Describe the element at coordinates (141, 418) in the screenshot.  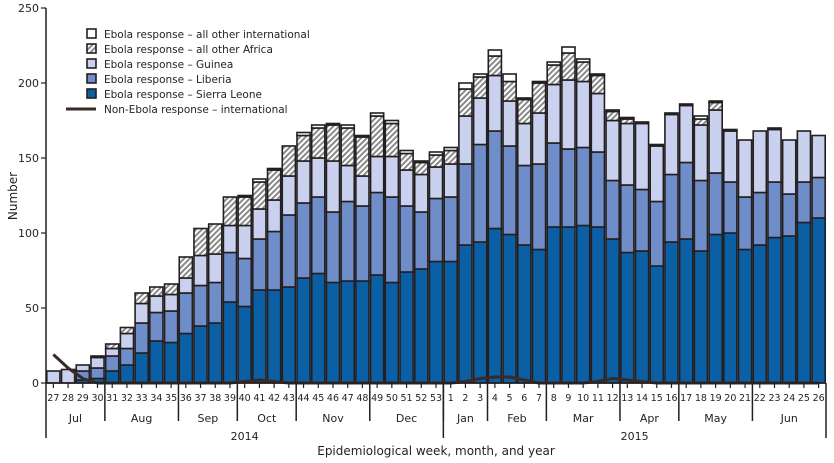
I see `month-label: Aug` at that location.